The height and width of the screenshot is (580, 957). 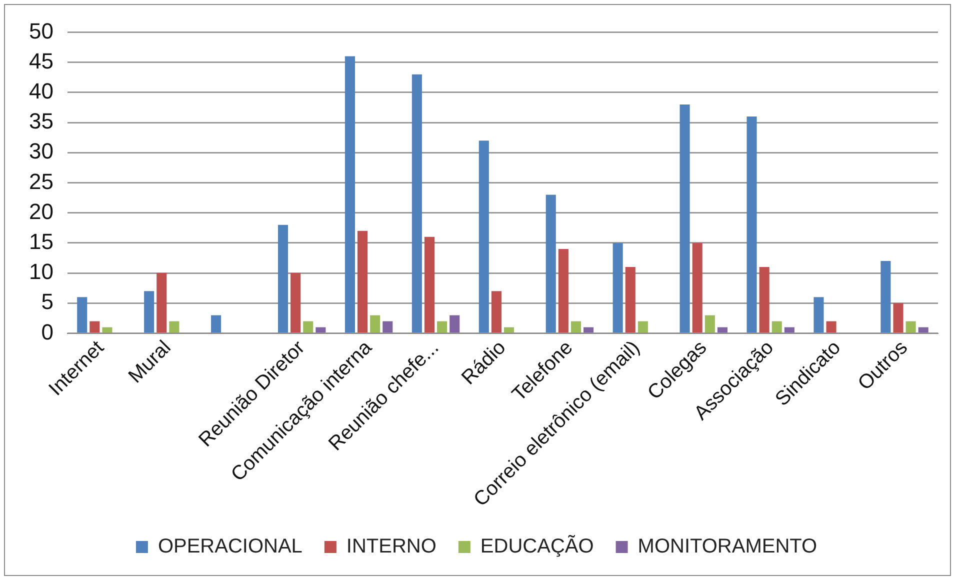 What do you see at coordinates (41, 31) in the screenshot?
I see `y-tick-label: 50` at bounding box center [41, 31].